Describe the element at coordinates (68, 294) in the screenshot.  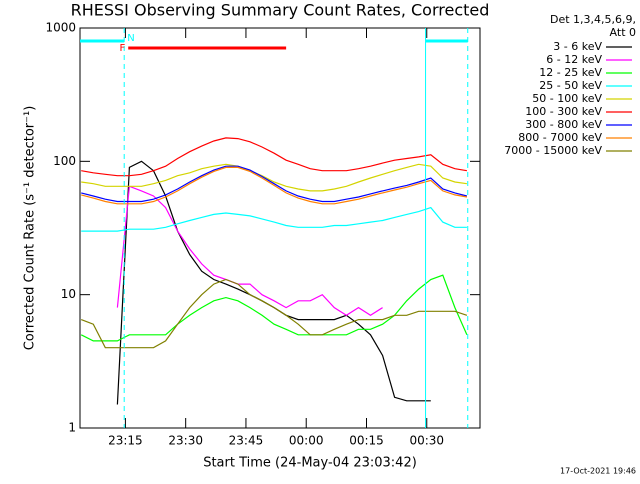
I see `y-tick-label: 10` at that location.